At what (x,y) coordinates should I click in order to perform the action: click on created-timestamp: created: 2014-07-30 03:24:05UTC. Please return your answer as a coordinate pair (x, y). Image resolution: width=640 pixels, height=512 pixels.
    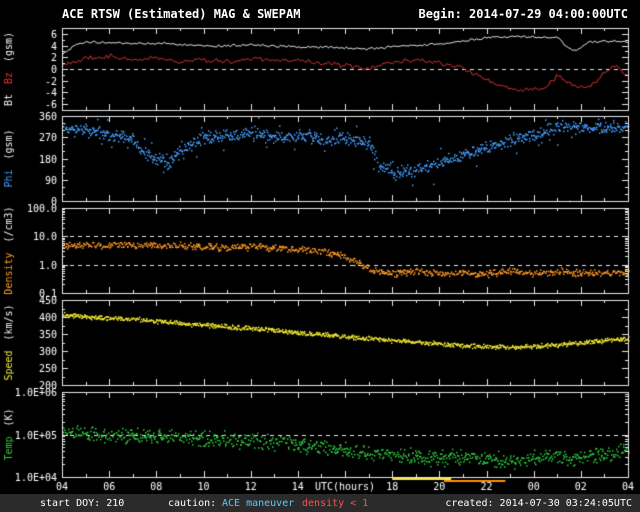
    Looking at the image, I should click on (538, 503).